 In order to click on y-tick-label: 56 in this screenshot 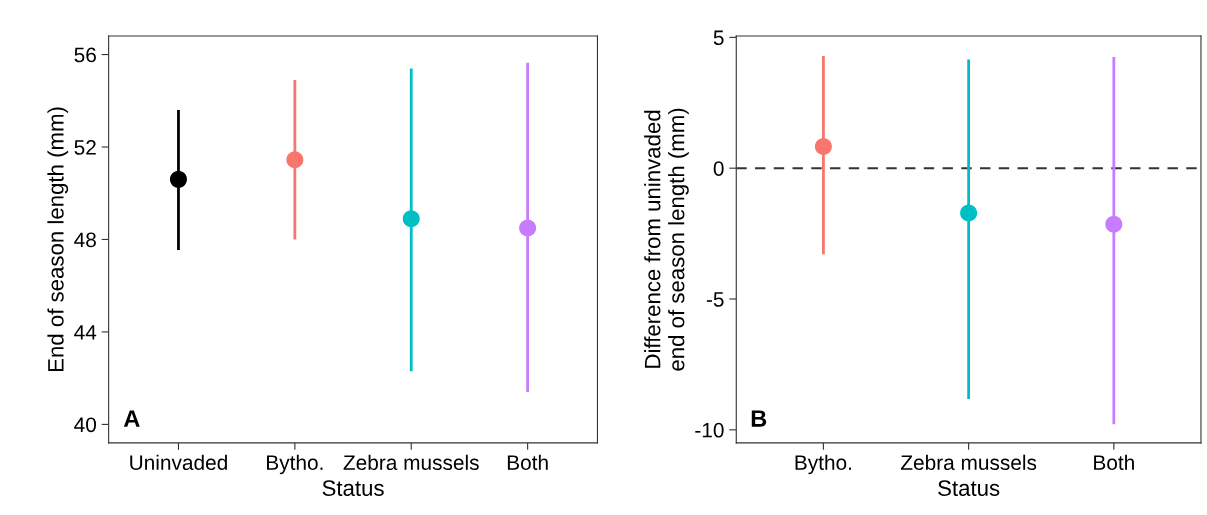, I will do `click(85, 55)`.